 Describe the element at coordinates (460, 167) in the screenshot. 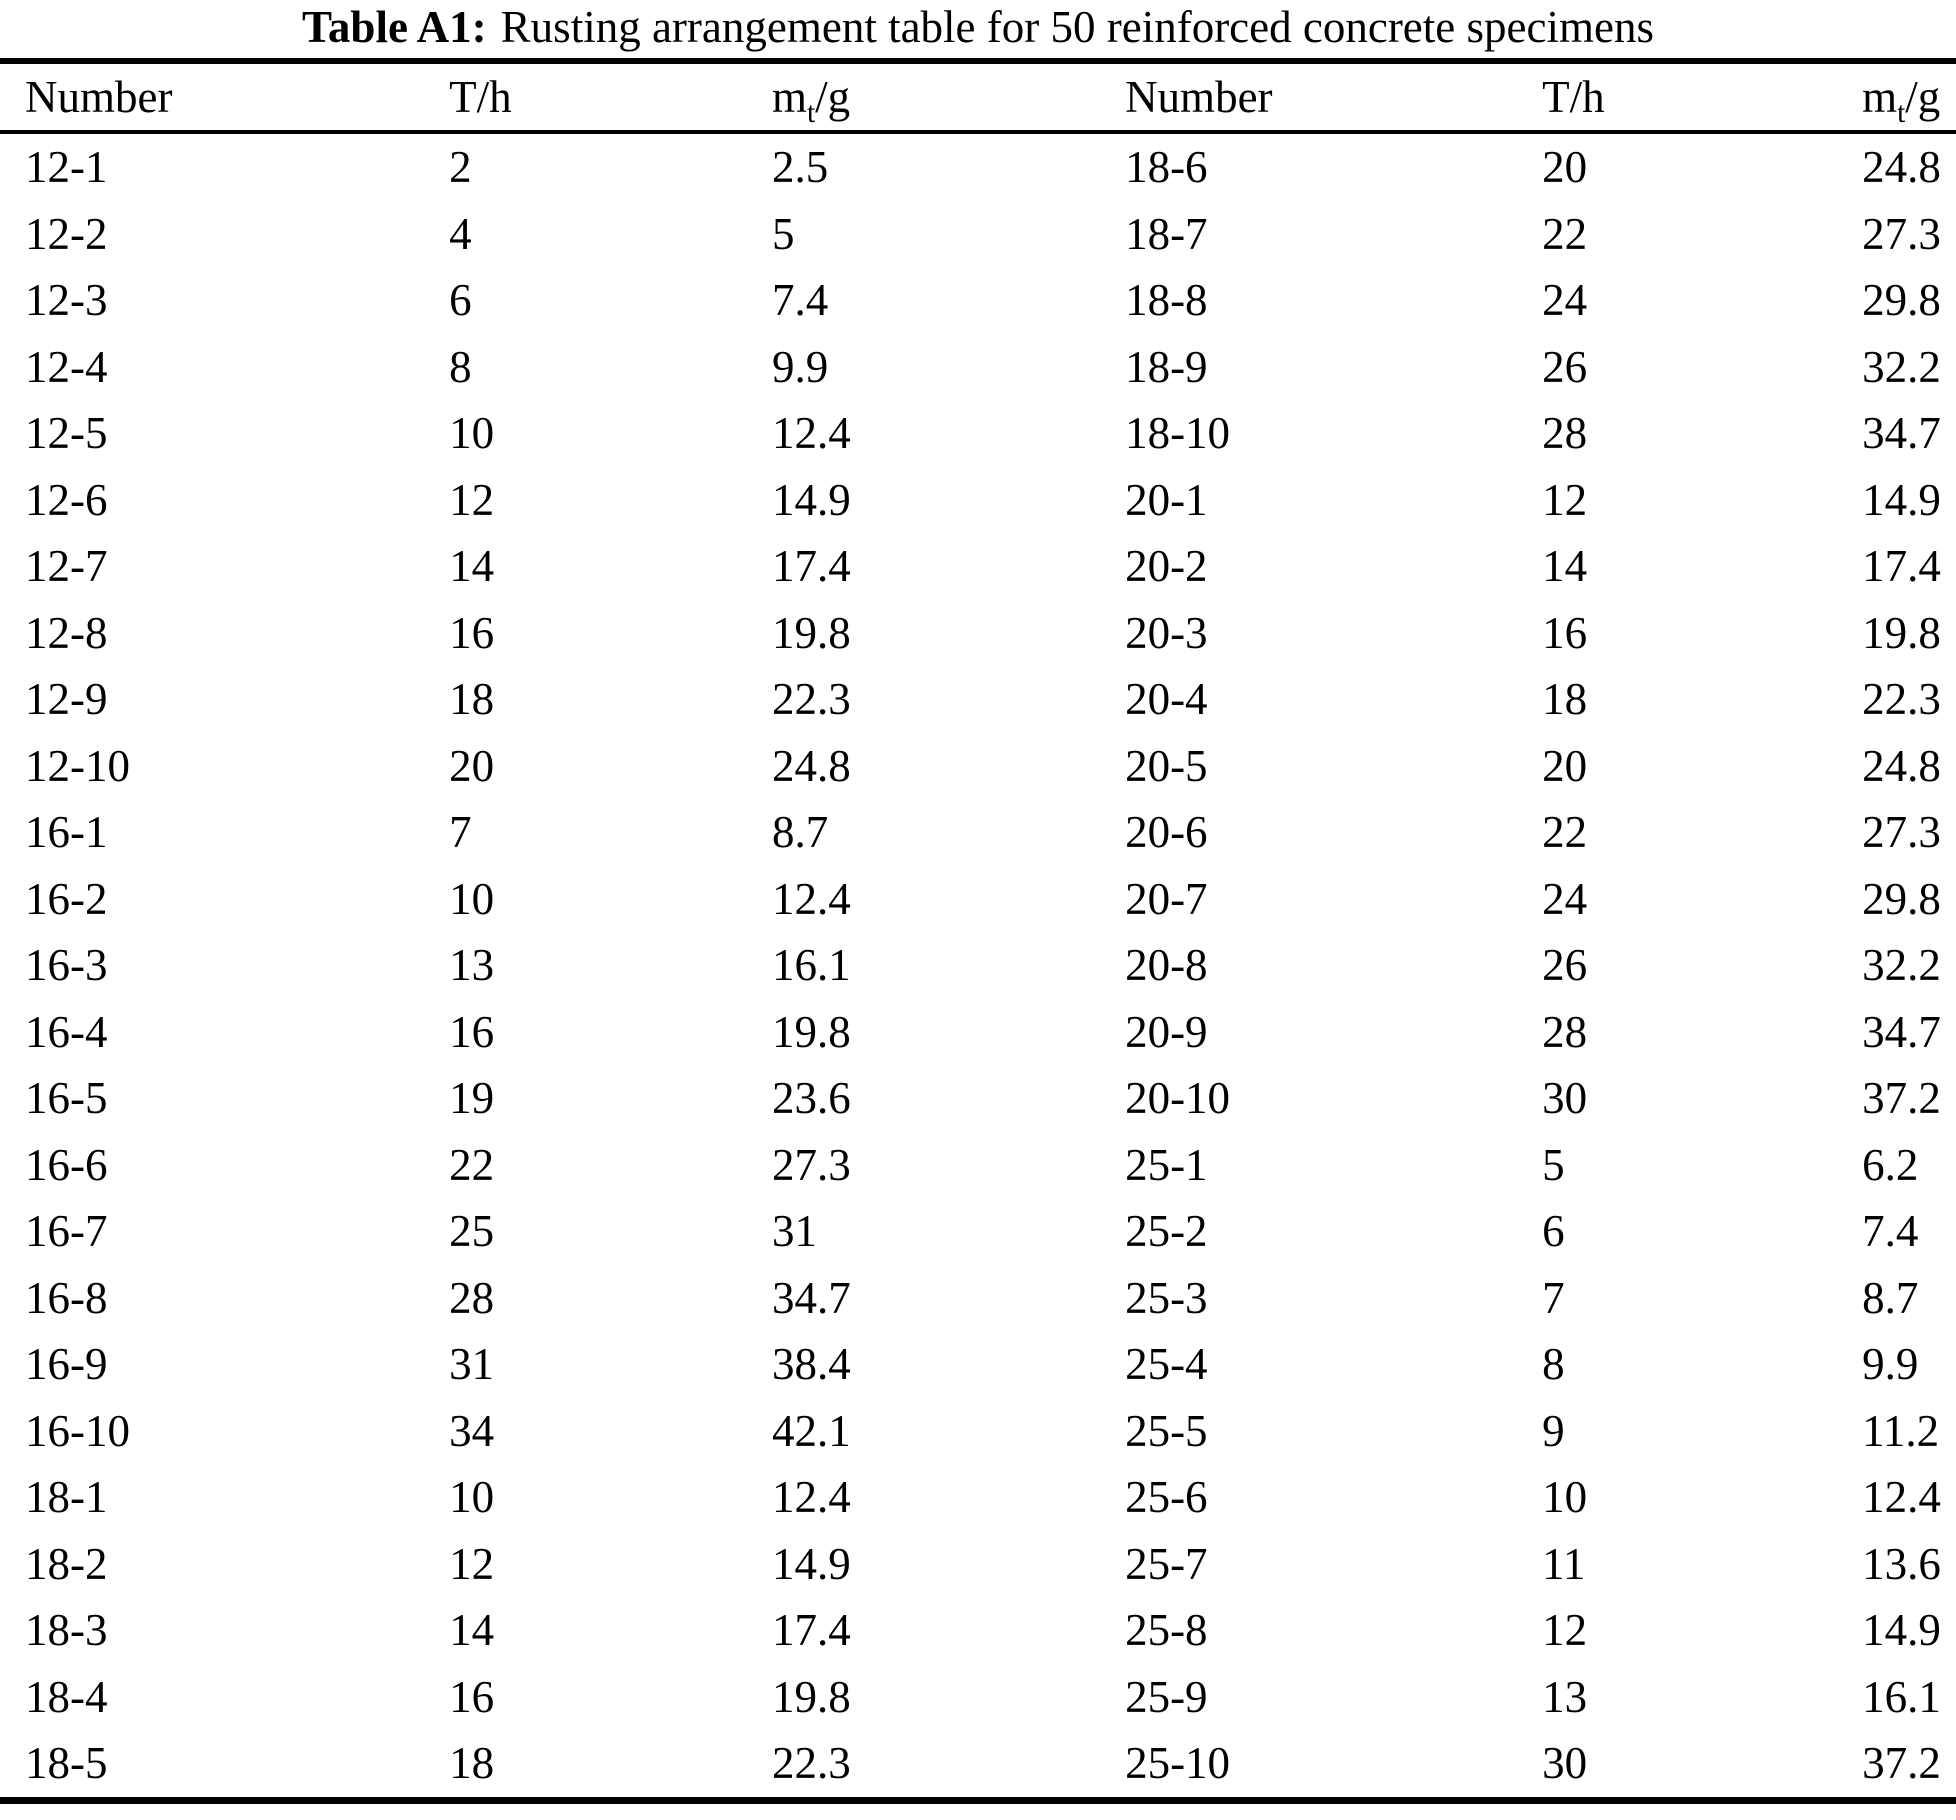

I see `table-cell: 2` at that location.